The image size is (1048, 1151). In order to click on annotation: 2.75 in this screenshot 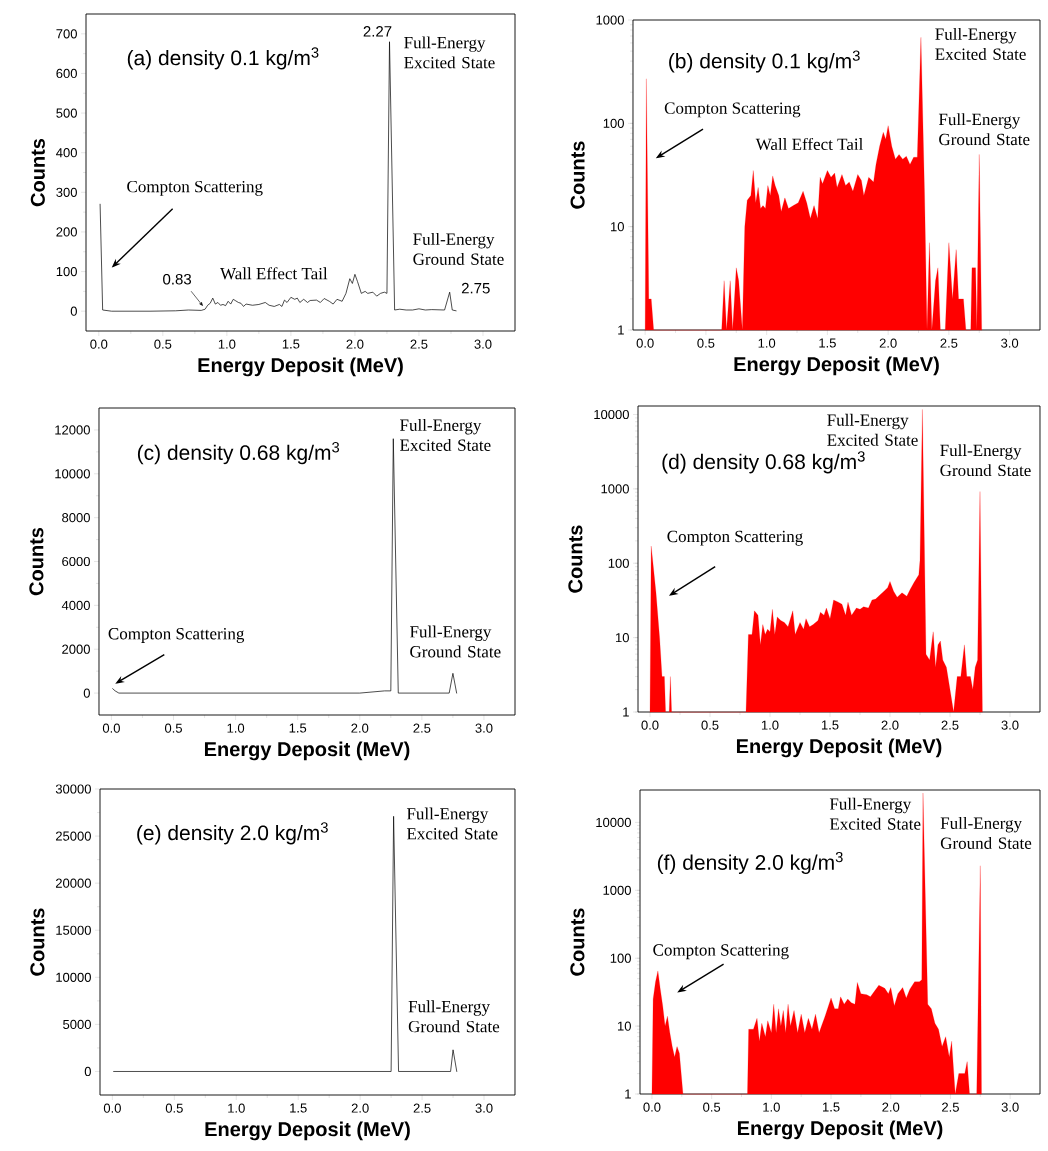, I will do `click(475, 288)`.